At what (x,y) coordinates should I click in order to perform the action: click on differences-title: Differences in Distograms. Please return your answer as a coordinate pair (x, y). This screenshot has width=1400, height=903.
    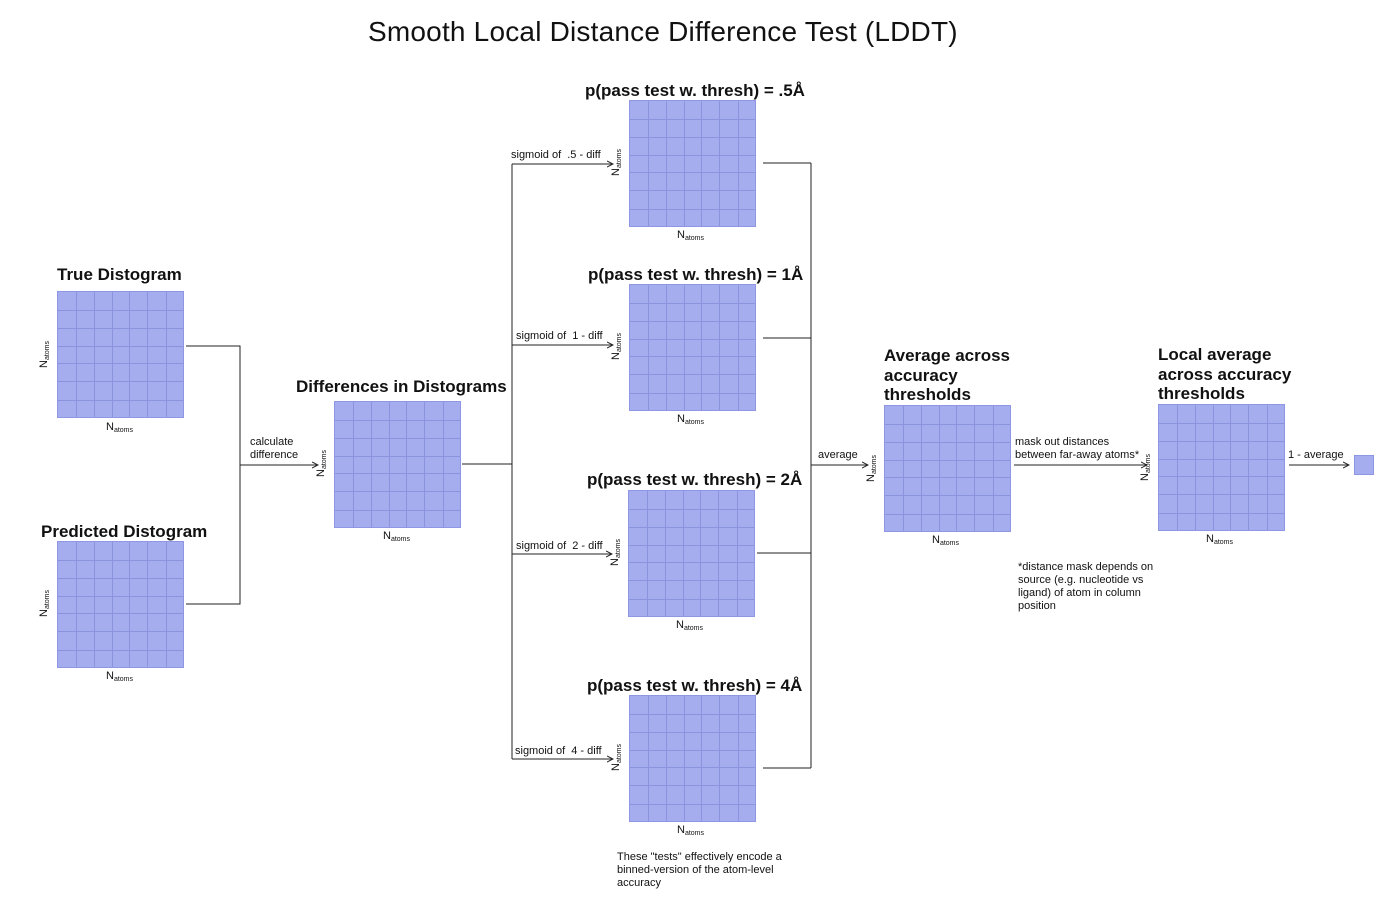
    Looking at the image, I should click on (401, 386).